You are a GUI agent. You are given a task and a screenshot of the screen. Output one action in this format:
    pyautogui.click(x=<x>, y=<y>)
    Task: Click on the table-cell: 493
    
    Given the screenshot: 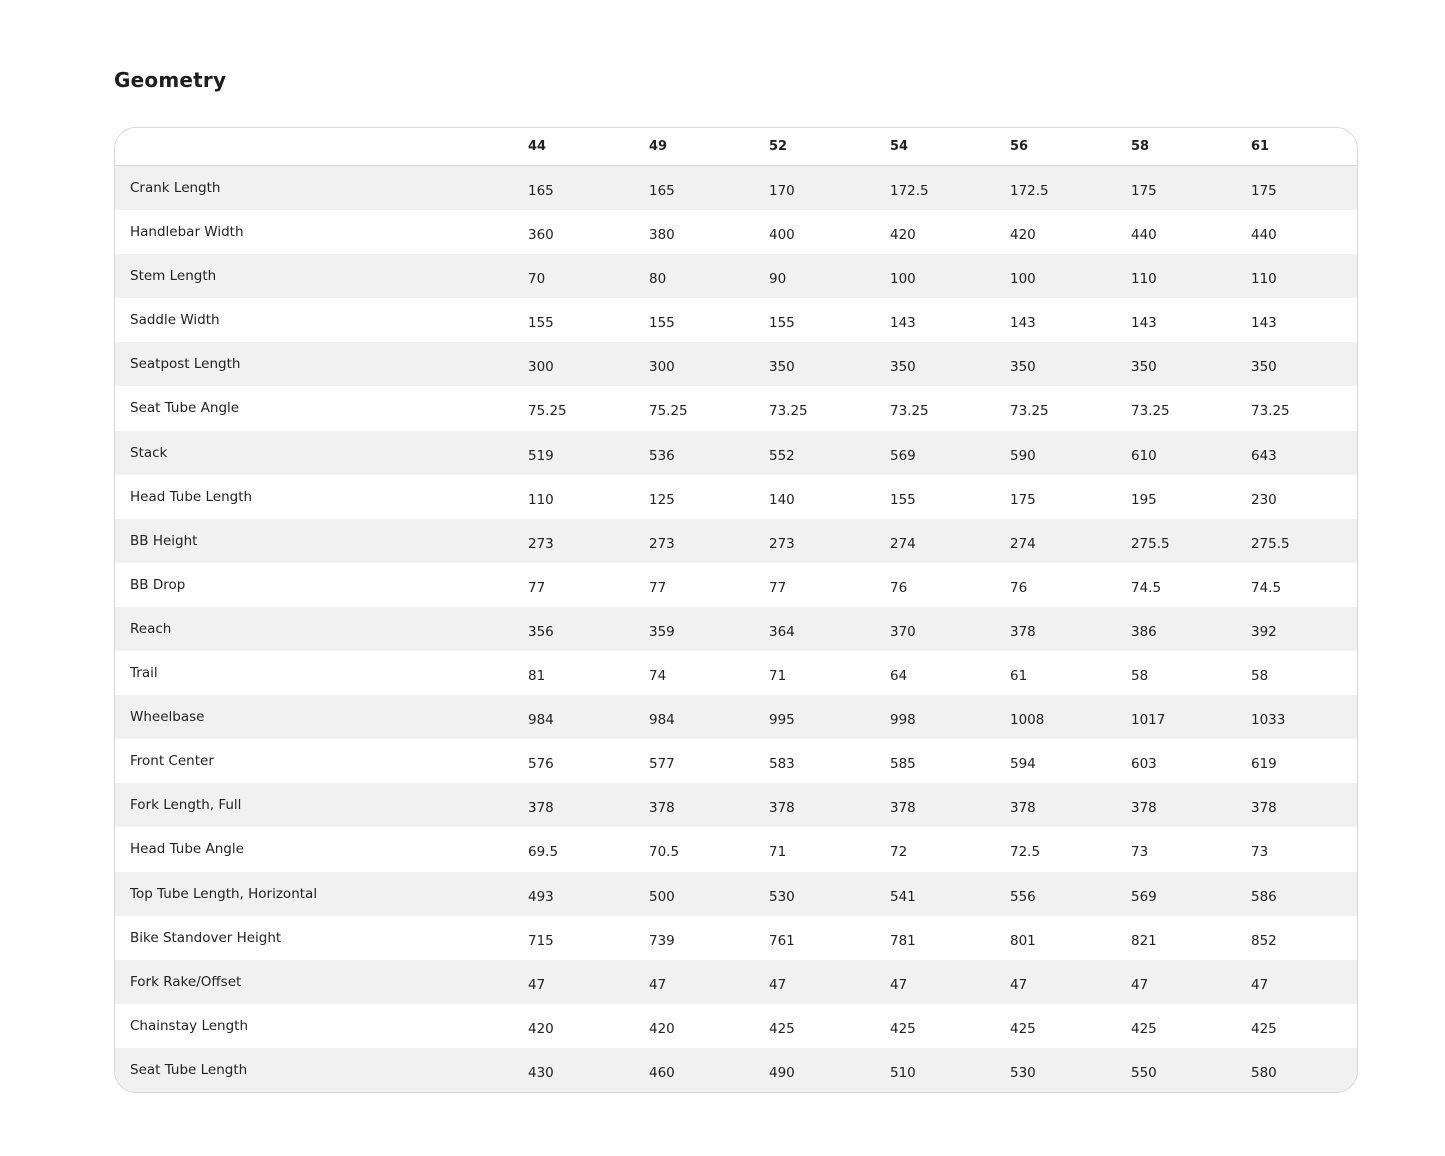 What is the action you would take?
    pyautogui.click(x=541, y=896)
    